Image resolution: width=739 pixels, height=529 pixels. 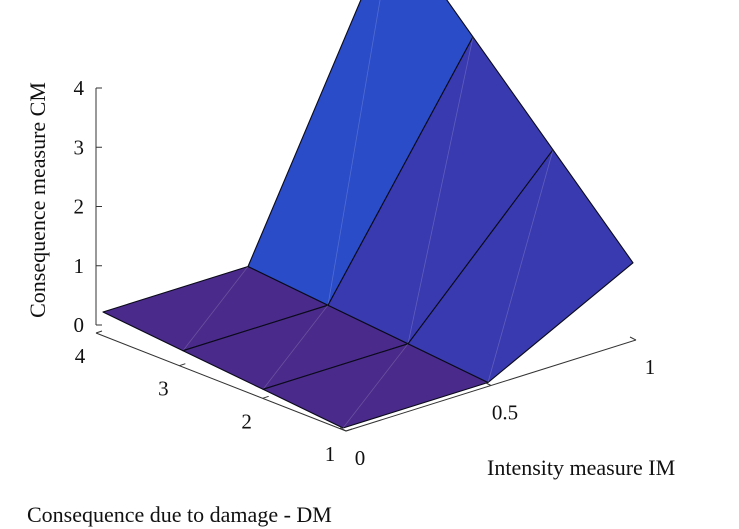 I want to click on x-axis-label: Intensity measure IM, so click(x=581, y=467).